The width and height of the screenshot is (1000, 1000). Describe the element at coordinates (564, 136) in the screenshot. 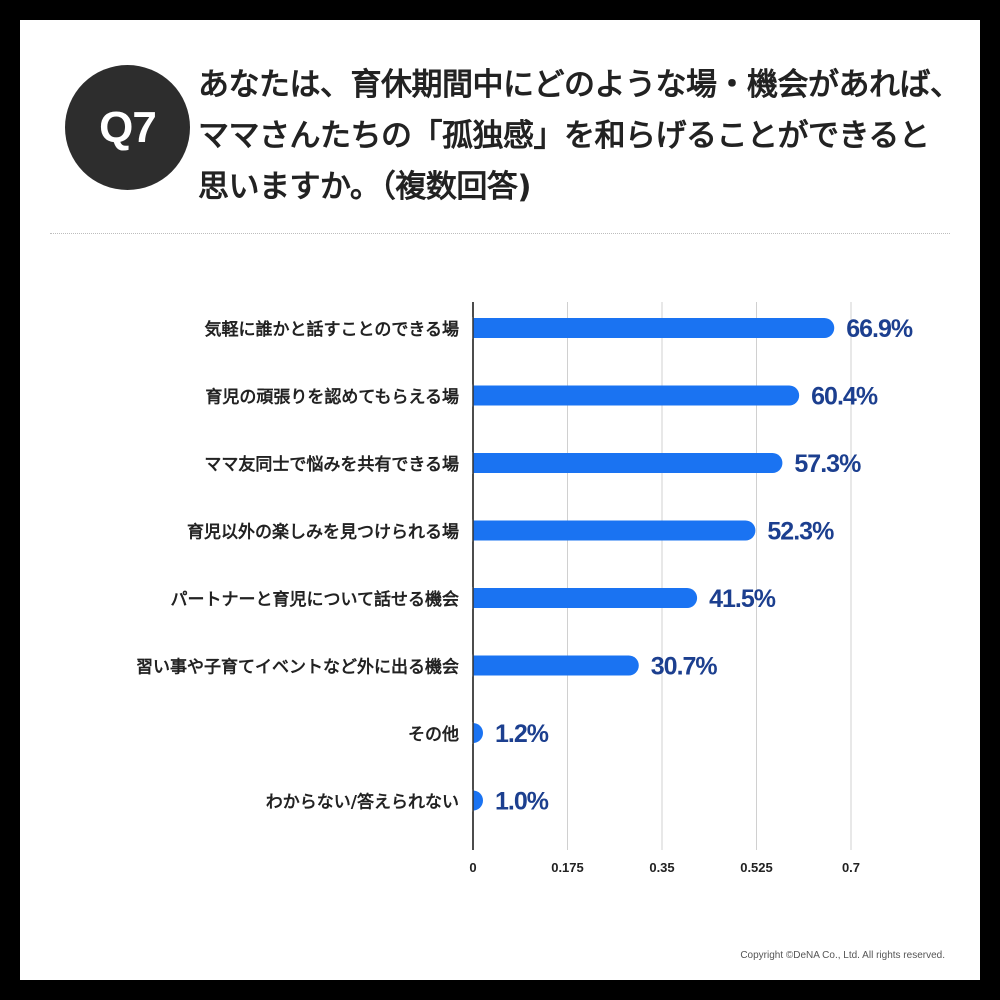

I see `title-line: ママさんたちの「孤独感」を和らげることができると` at that location.